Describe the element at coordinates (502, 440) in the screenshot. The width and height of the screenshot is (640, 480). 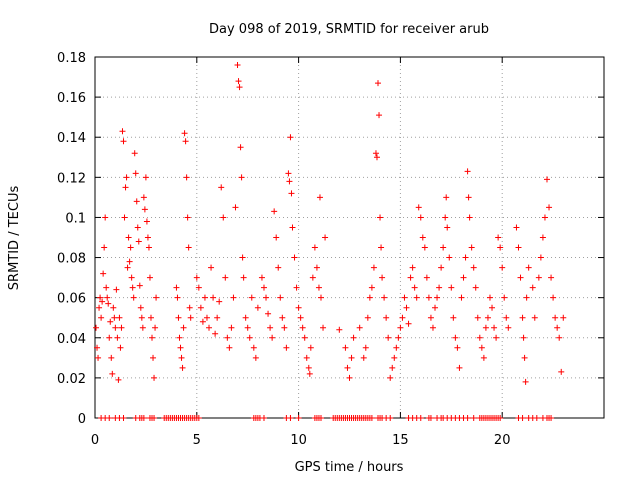
I see `x-tick-label: 20` at that location.